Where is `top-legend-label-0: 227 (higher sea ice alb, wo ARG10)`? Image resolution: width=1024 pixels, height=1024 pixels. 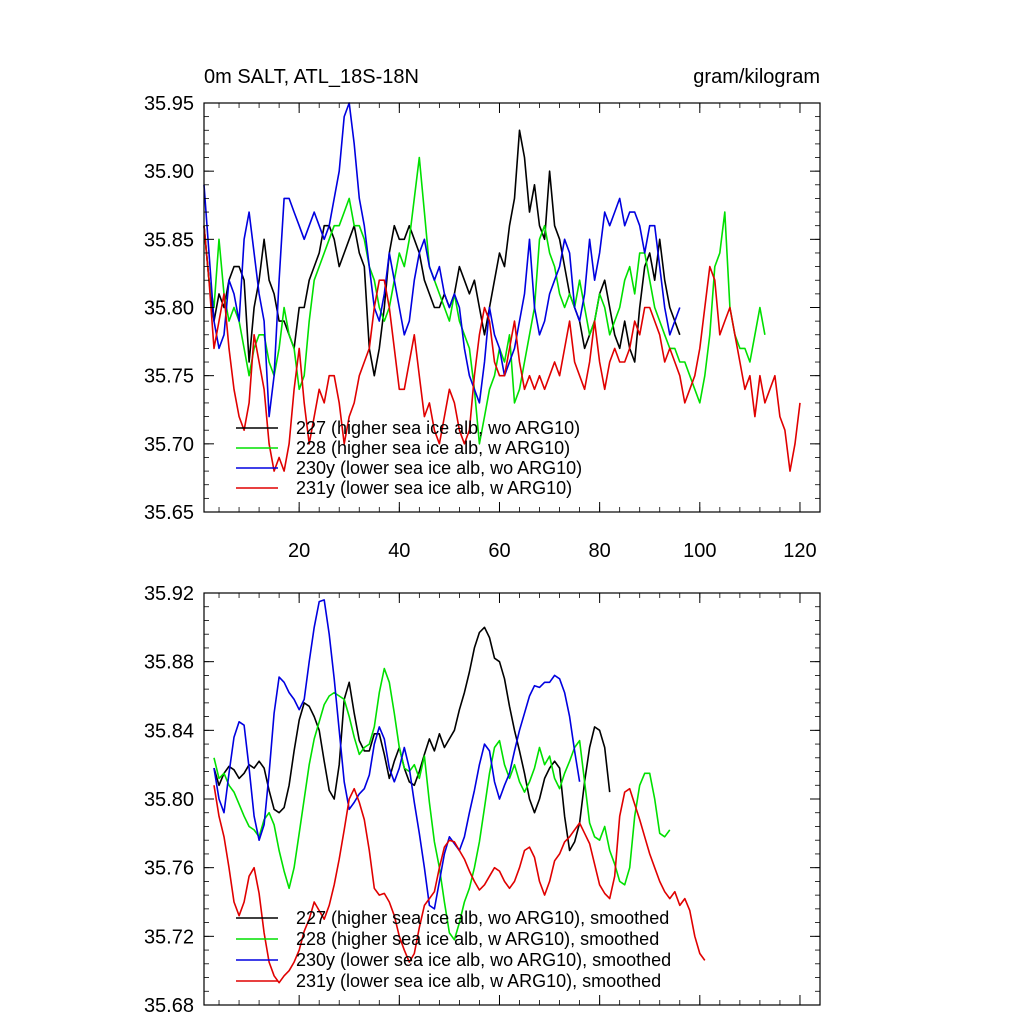
top-legend-label-0: 227 (higher sea ice alb, wo ARG10) is located at coordinates (438, 428).